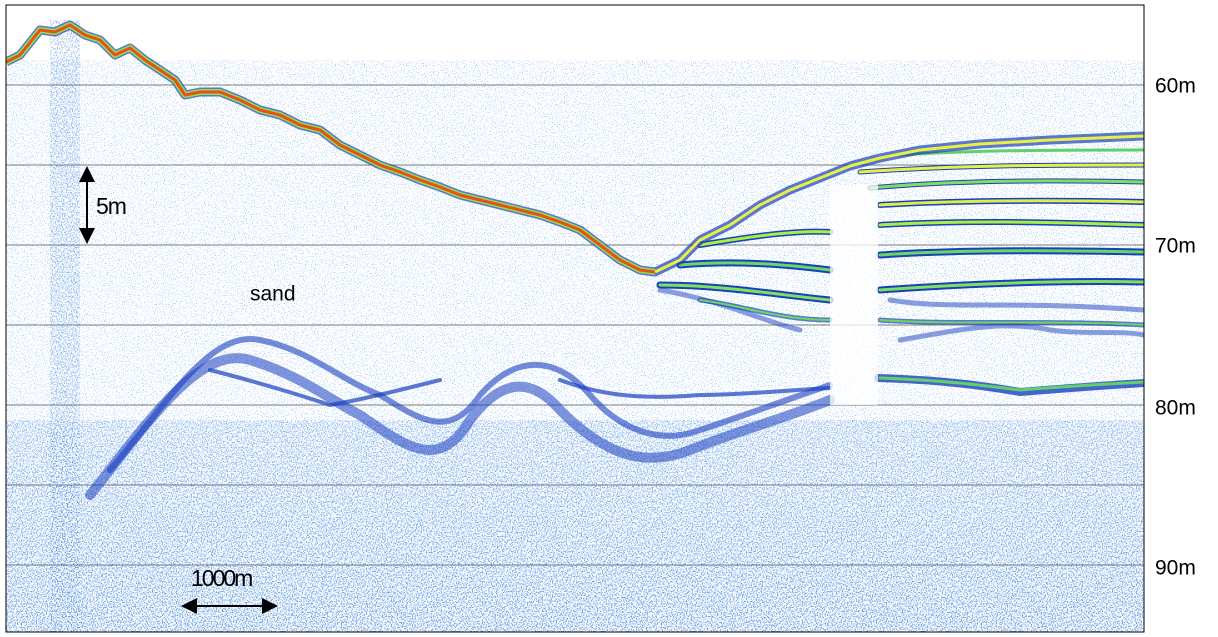 This screenshot has width=1218, height=637. What do you see at coordinates (1175, 408) in the screenshot?
I see `depth-label: 80m` at bounding box center [1175, 408].